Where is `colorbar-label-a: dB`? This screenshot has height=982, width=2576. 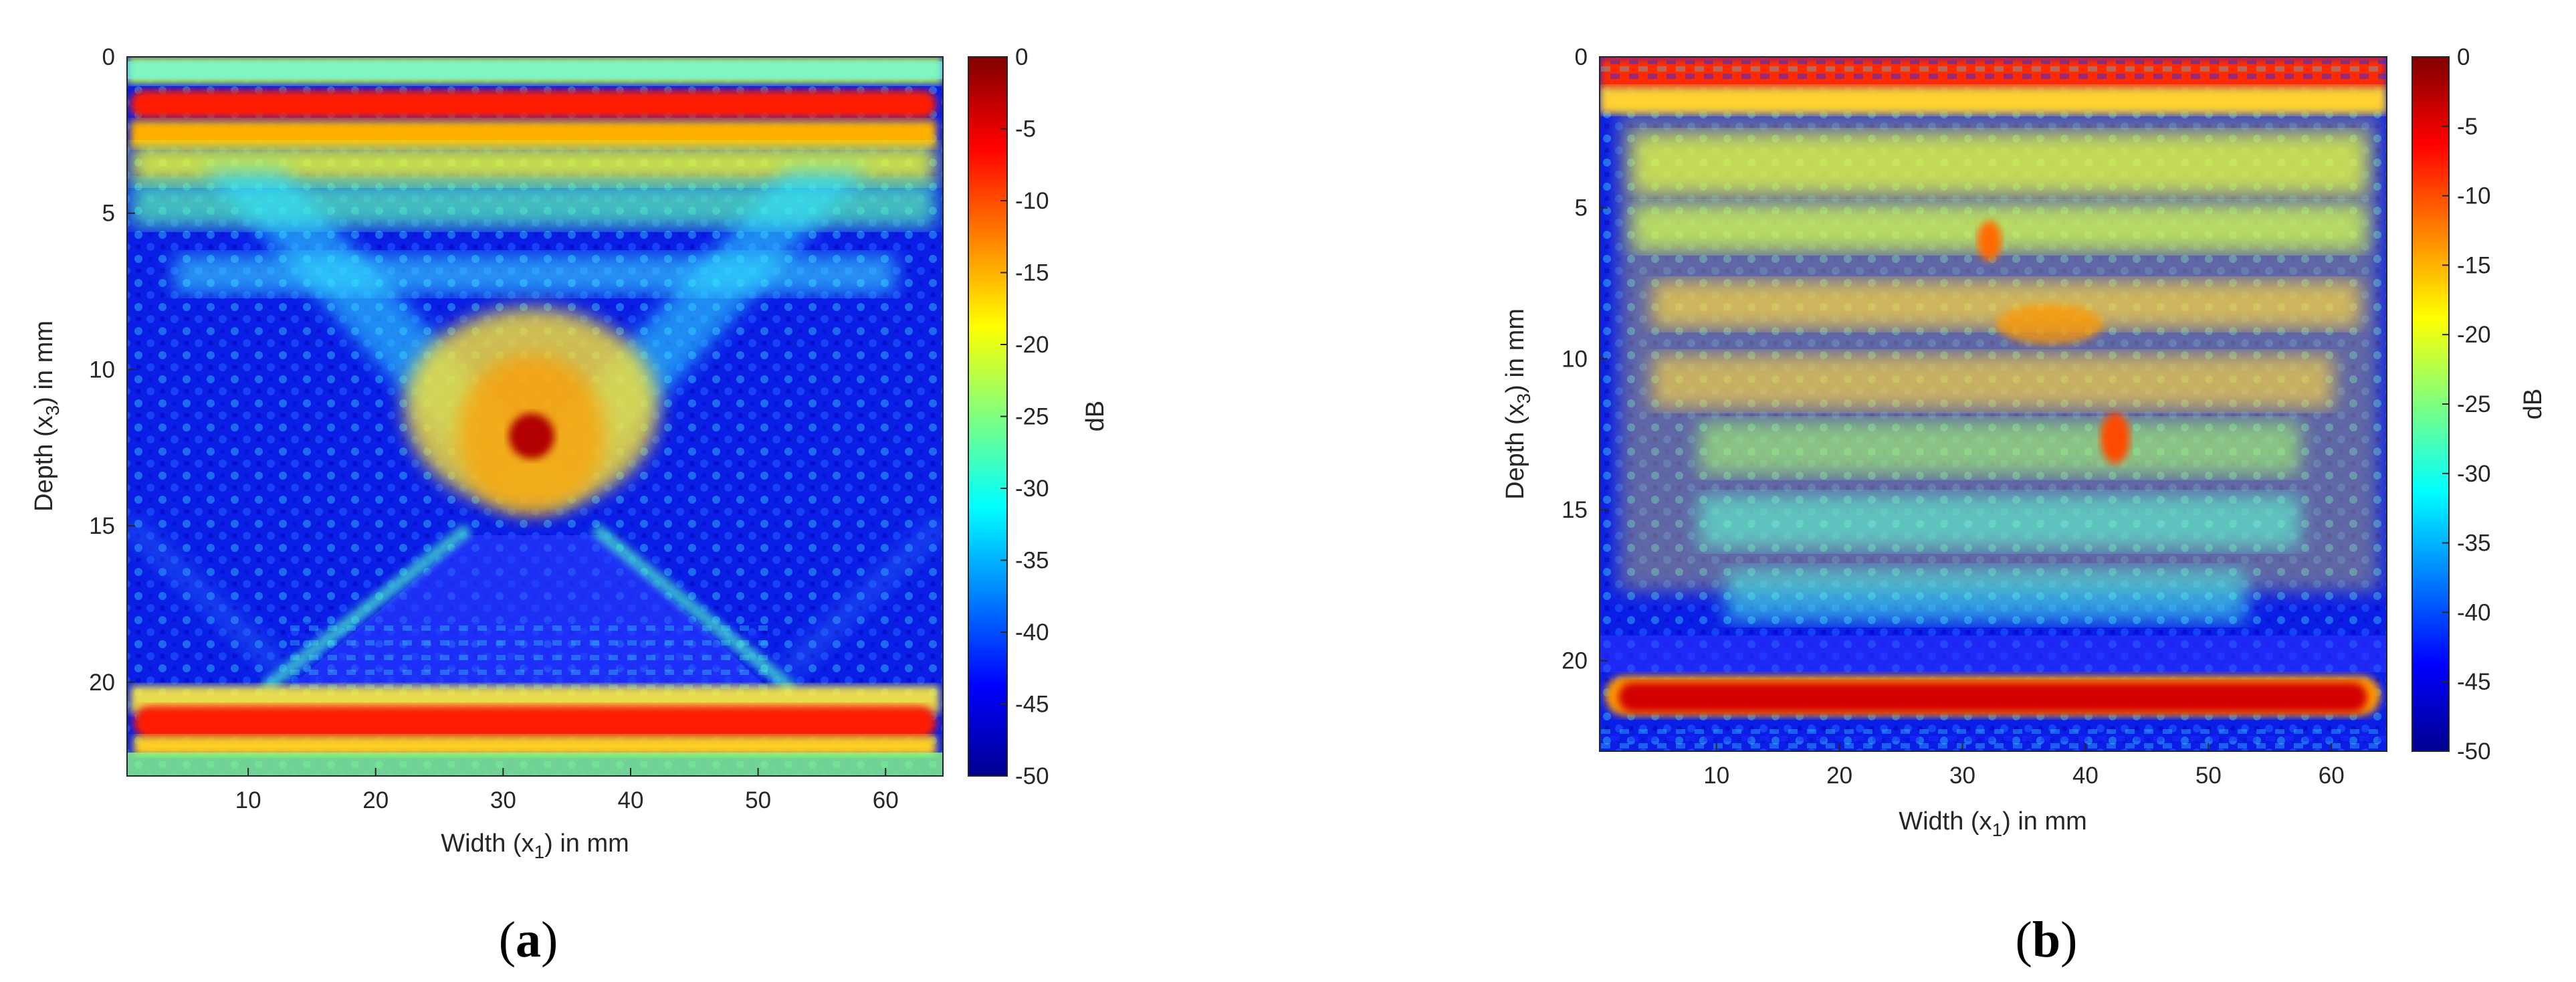
colorbar-label-a: dB is located at coordinates (1095, 416).